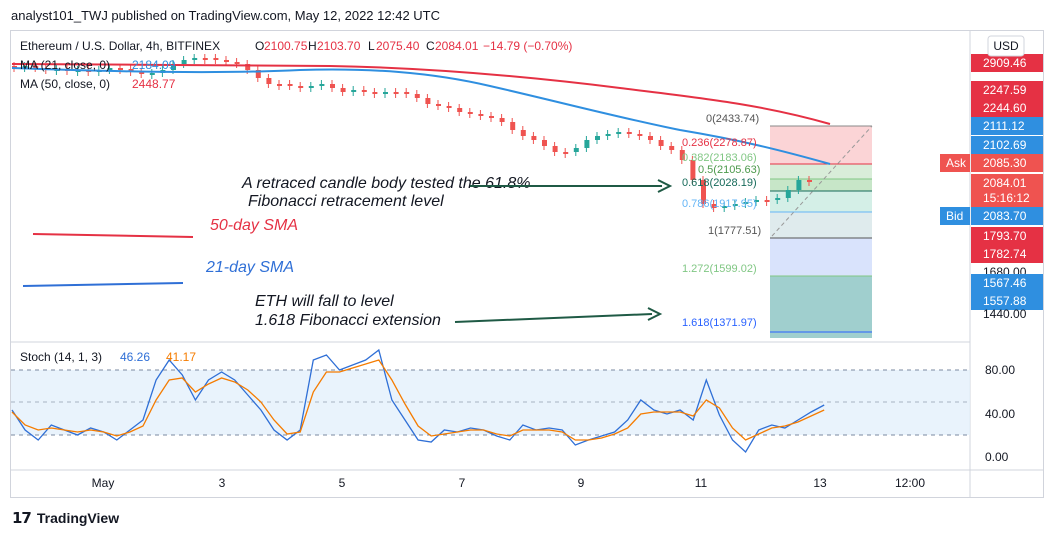 This screenshot has height=536, width=1052. Describe the element at coordinates (398, 46) in the screenshot. I see `legend-l-value: 2075.40` at that location.